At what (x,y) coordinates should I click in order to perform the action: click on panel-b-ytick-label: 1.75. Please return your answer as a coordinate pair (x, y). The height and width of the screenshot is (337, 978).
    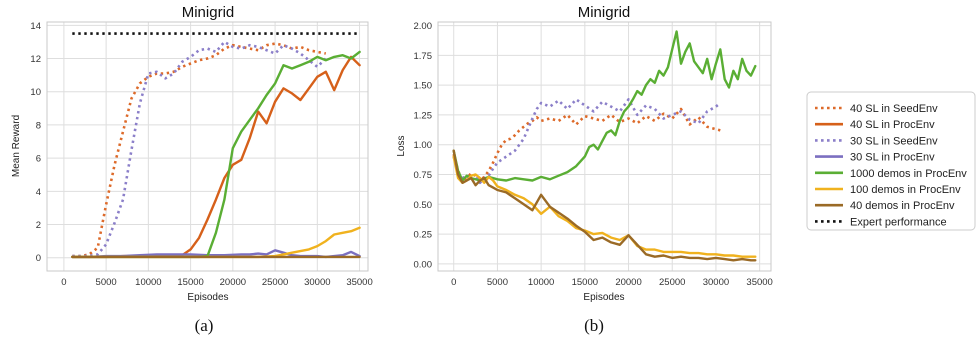
    Looking at the image, I should click on (423, 56).